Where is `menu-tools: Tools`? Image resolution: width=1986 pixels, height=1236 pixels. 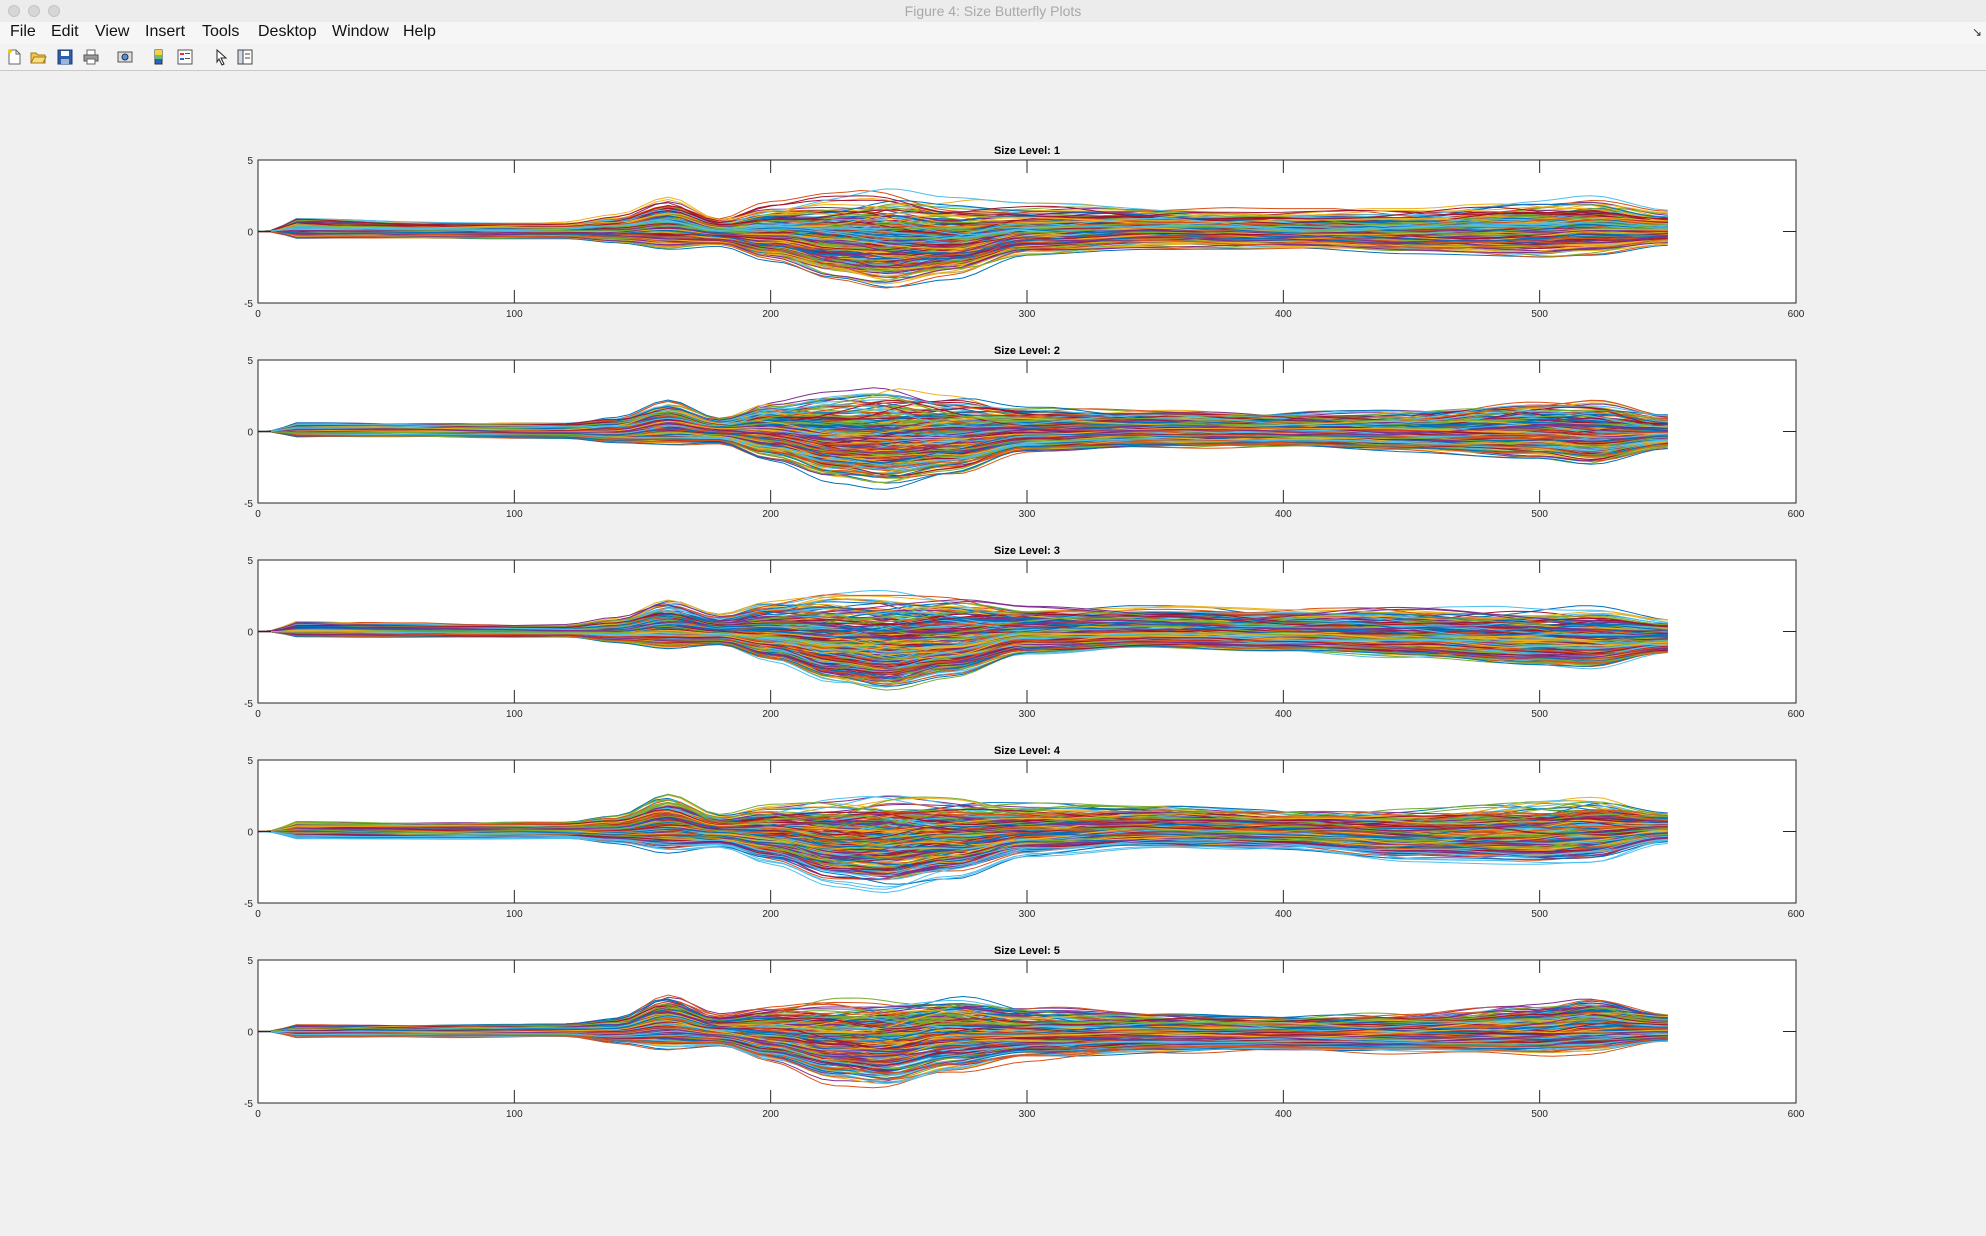
menu-tools: Tools is located at coordinates (221, 31).